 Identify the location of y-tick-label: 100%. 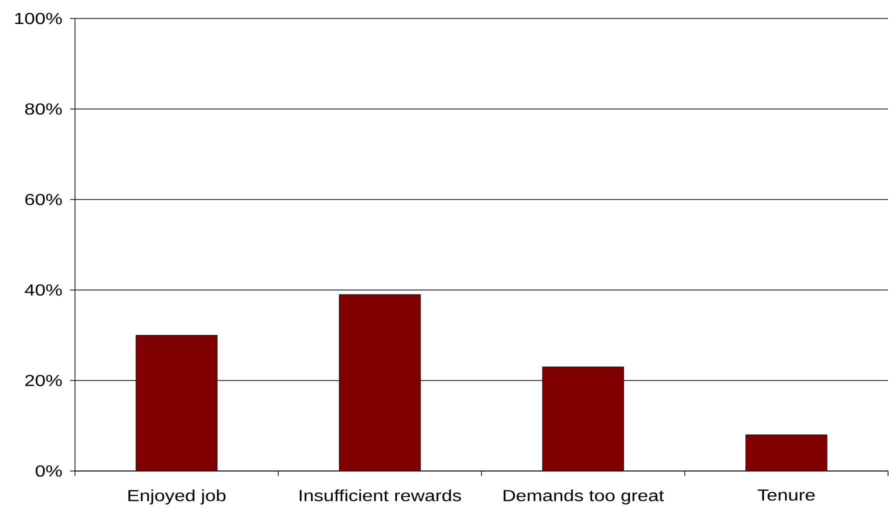
(38, 18).